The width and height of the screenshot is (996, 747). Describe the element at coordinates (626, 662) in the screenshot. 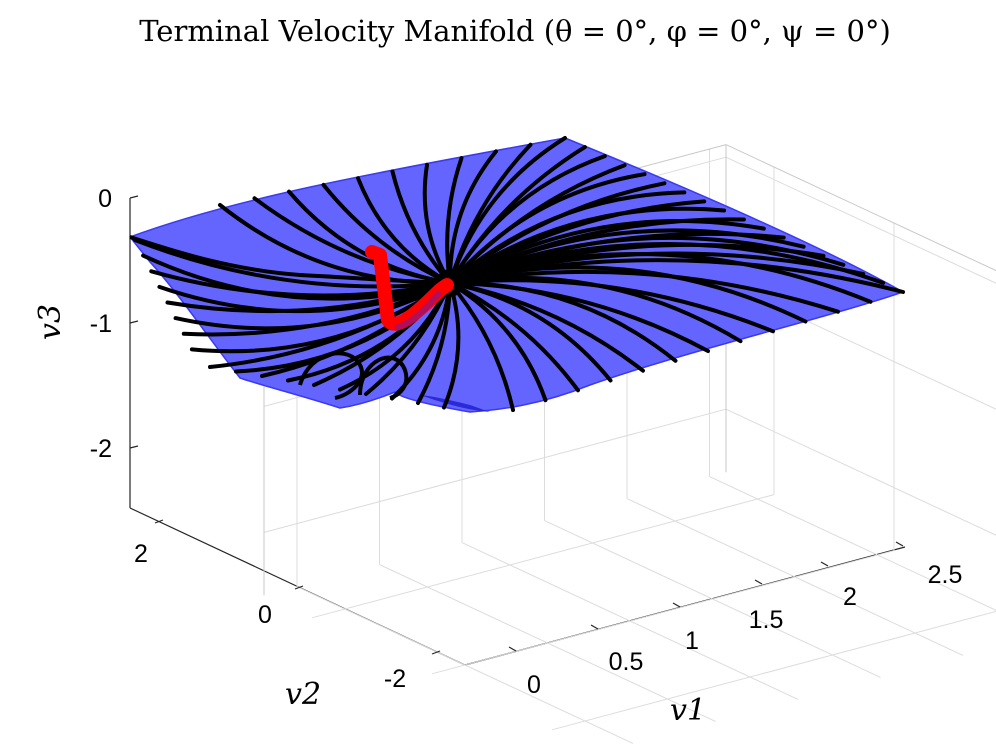

I see `x-tick-label: 0.5` at that location.